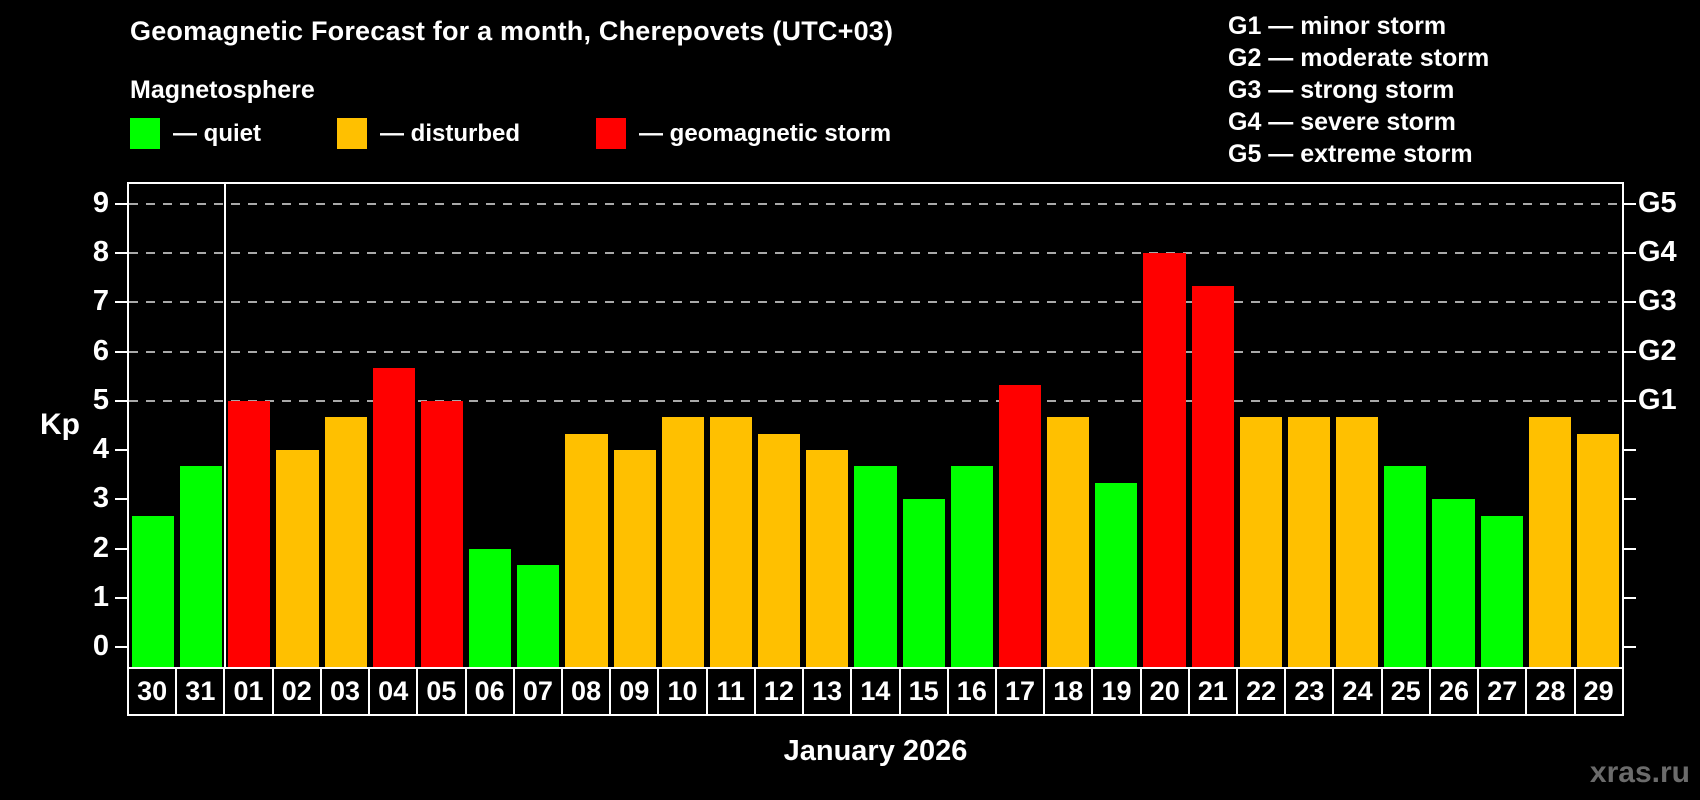  What do you see at coordinates (1657, 350) in the screenshot?
I see `g-scale-label-G2: G2` at bounding box center [1657, 350].